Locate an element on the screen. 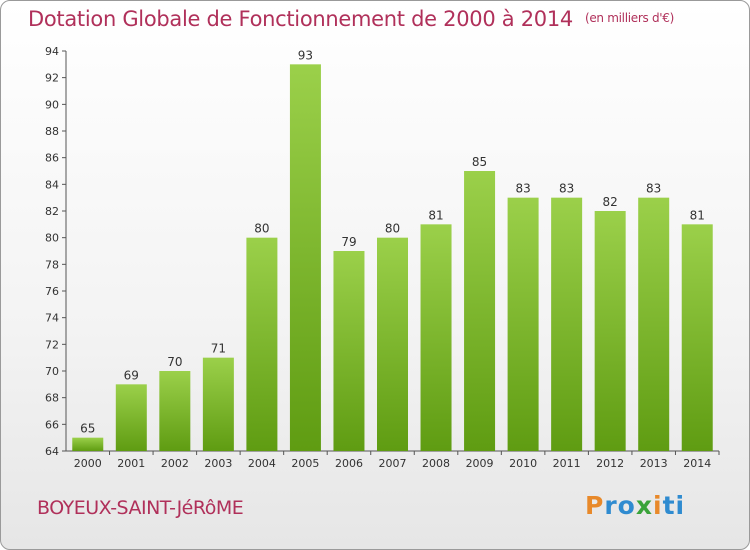 The image size is (750, 550). brand-letter: P is located at coordinates (595, 505).